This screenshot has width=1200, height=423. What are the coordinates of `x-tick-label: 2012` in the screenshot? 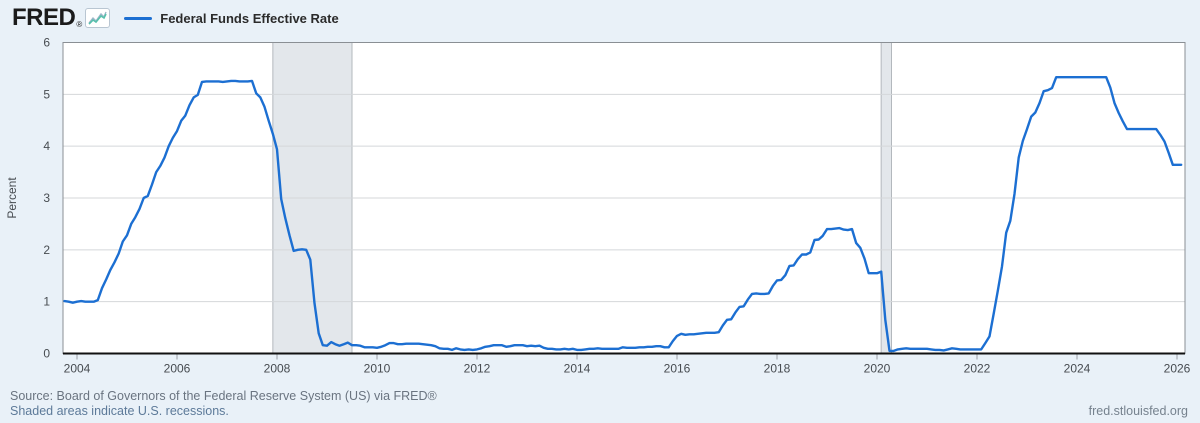 It's located at (477, 369).